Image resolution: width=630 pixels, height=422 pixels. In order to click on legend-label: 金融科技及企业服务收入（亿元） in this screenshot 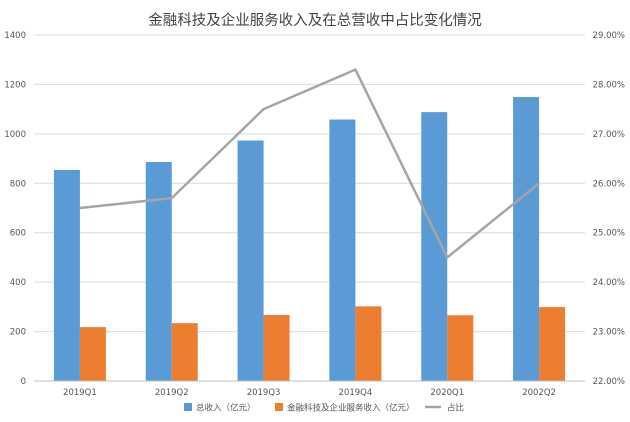, I will do `click(351, 408)`.